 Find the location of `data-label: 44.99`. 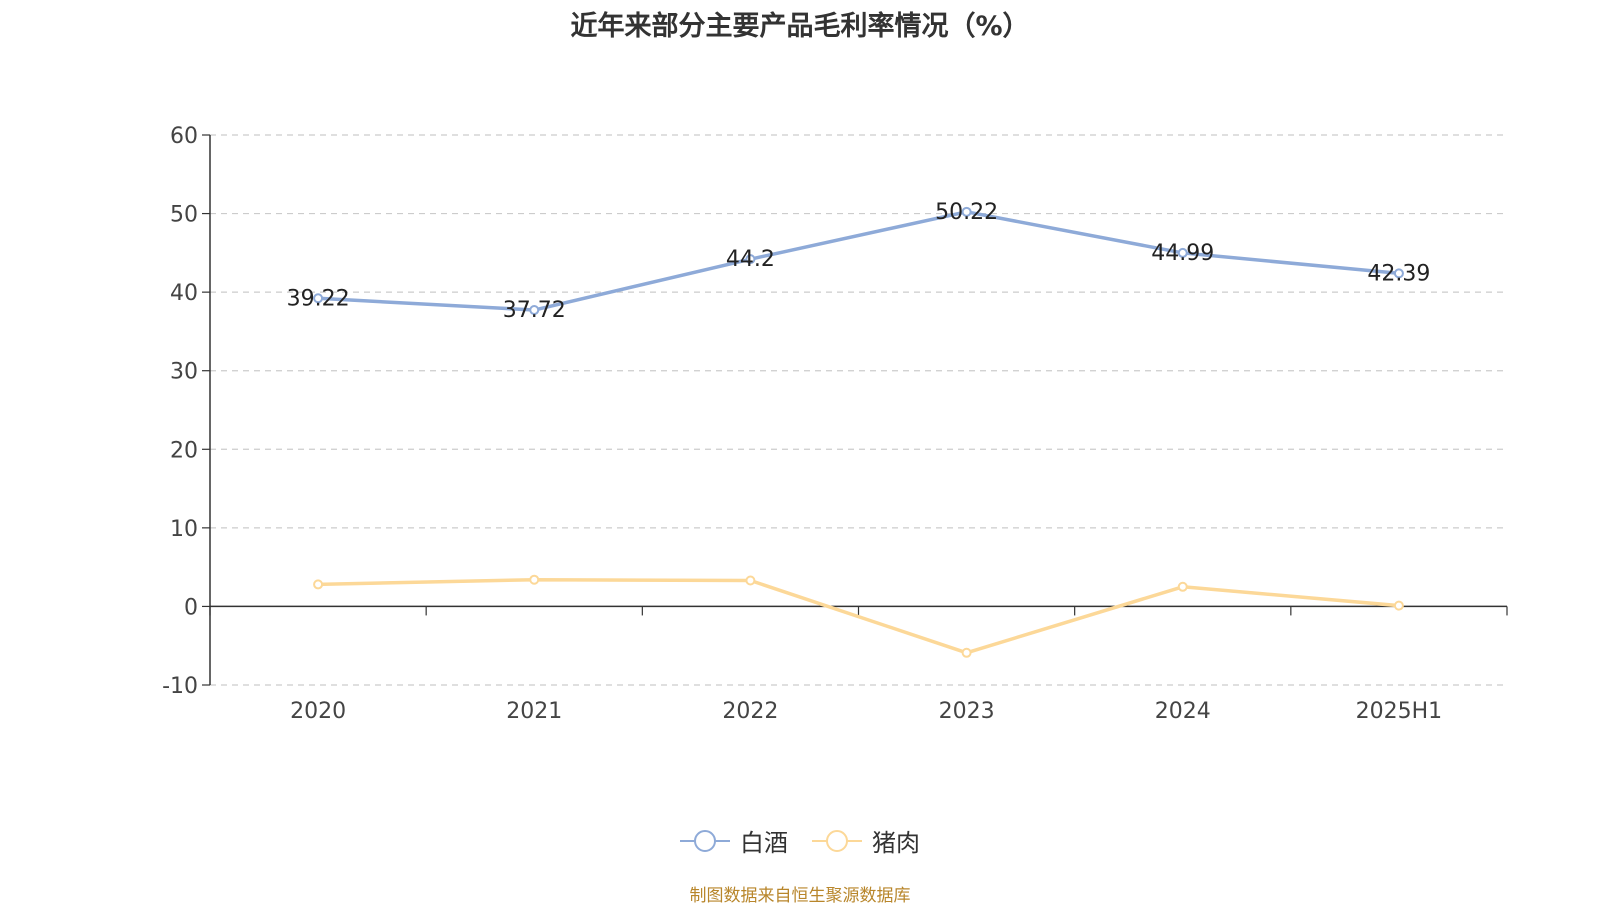

data-label: 44.99 is located at coordinates (1182, 253).